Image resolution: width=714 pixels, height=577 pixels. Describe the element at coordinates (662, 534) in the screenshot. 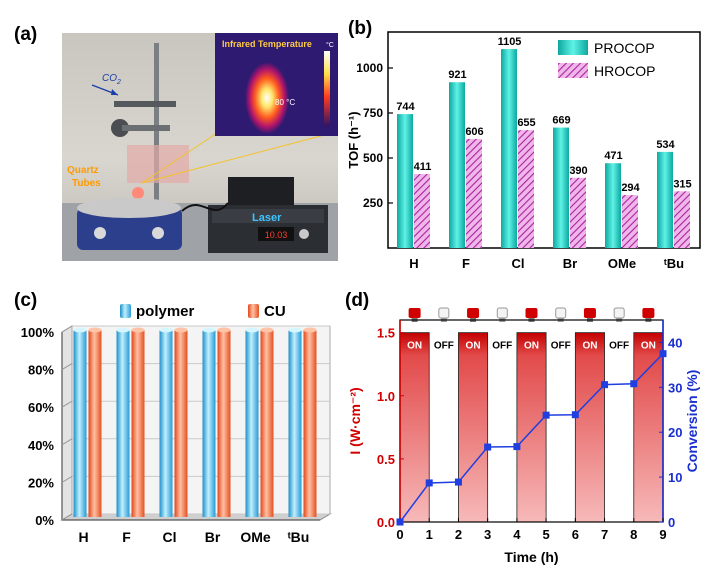

I see `d-xtick-label: 9` at that location.